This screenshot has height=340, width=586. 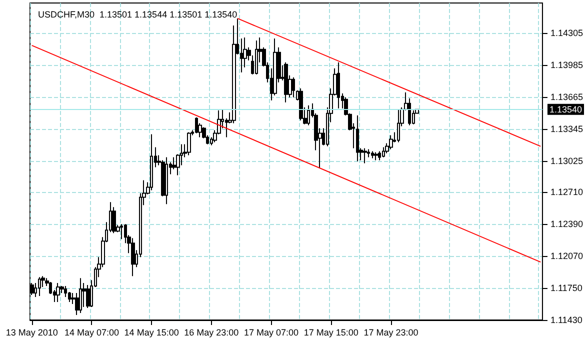 What do you see at coordinates (138, 15) in the screenshot?
I see `text: USDCHF,M30 1.13501 1.13544 1.13501 1.13540` at bounding box center [138, 15].